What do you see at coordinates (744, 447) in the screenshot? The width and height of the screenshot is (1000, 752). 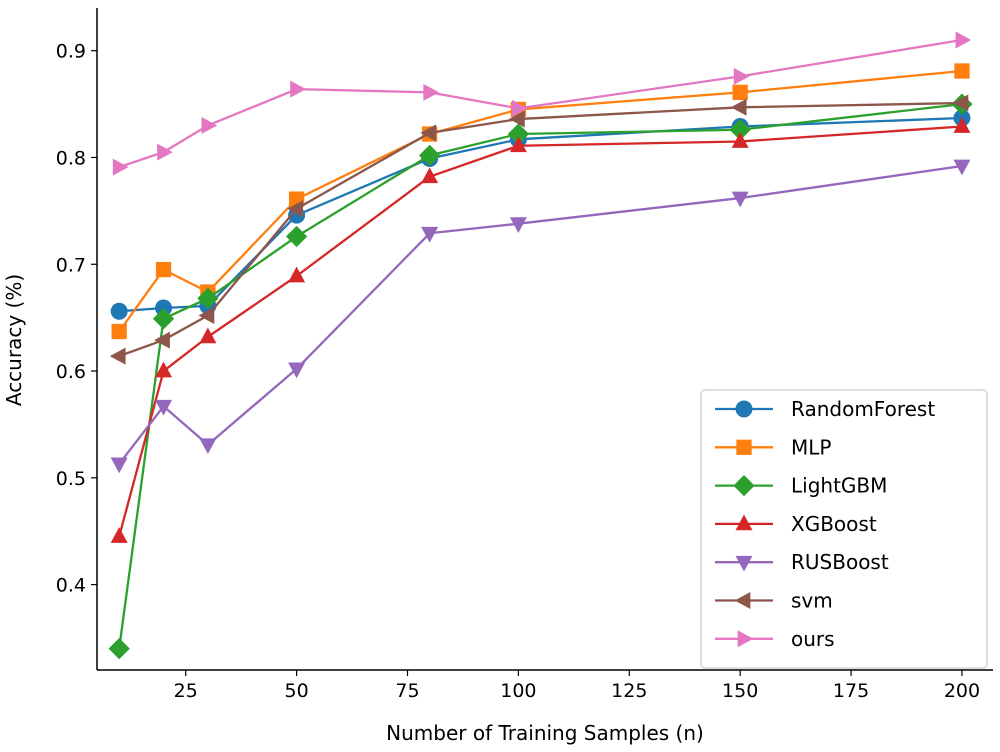 I see `legend-marker-mlp` at bounding box center [744, 447].